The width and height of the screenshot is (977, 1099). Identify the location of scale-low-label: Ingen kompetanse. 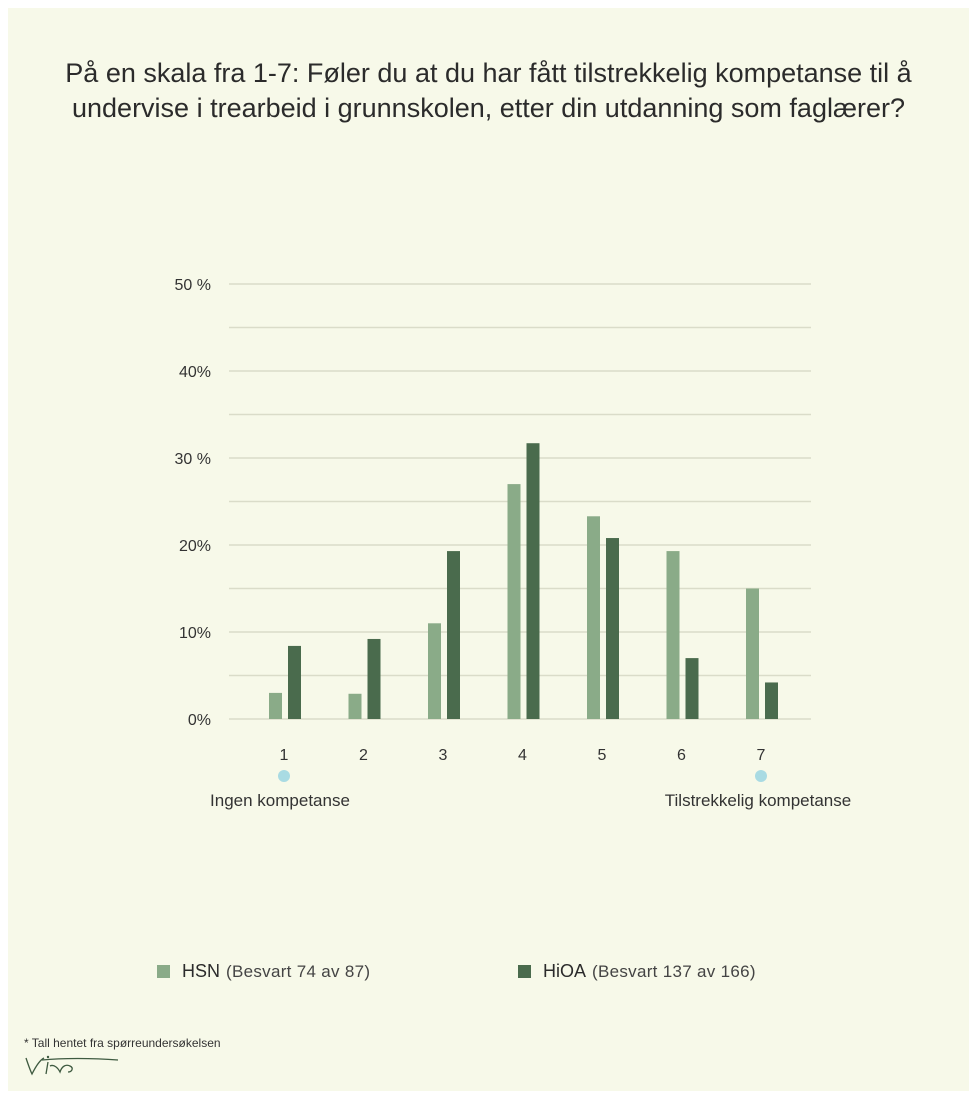
(280, 800).